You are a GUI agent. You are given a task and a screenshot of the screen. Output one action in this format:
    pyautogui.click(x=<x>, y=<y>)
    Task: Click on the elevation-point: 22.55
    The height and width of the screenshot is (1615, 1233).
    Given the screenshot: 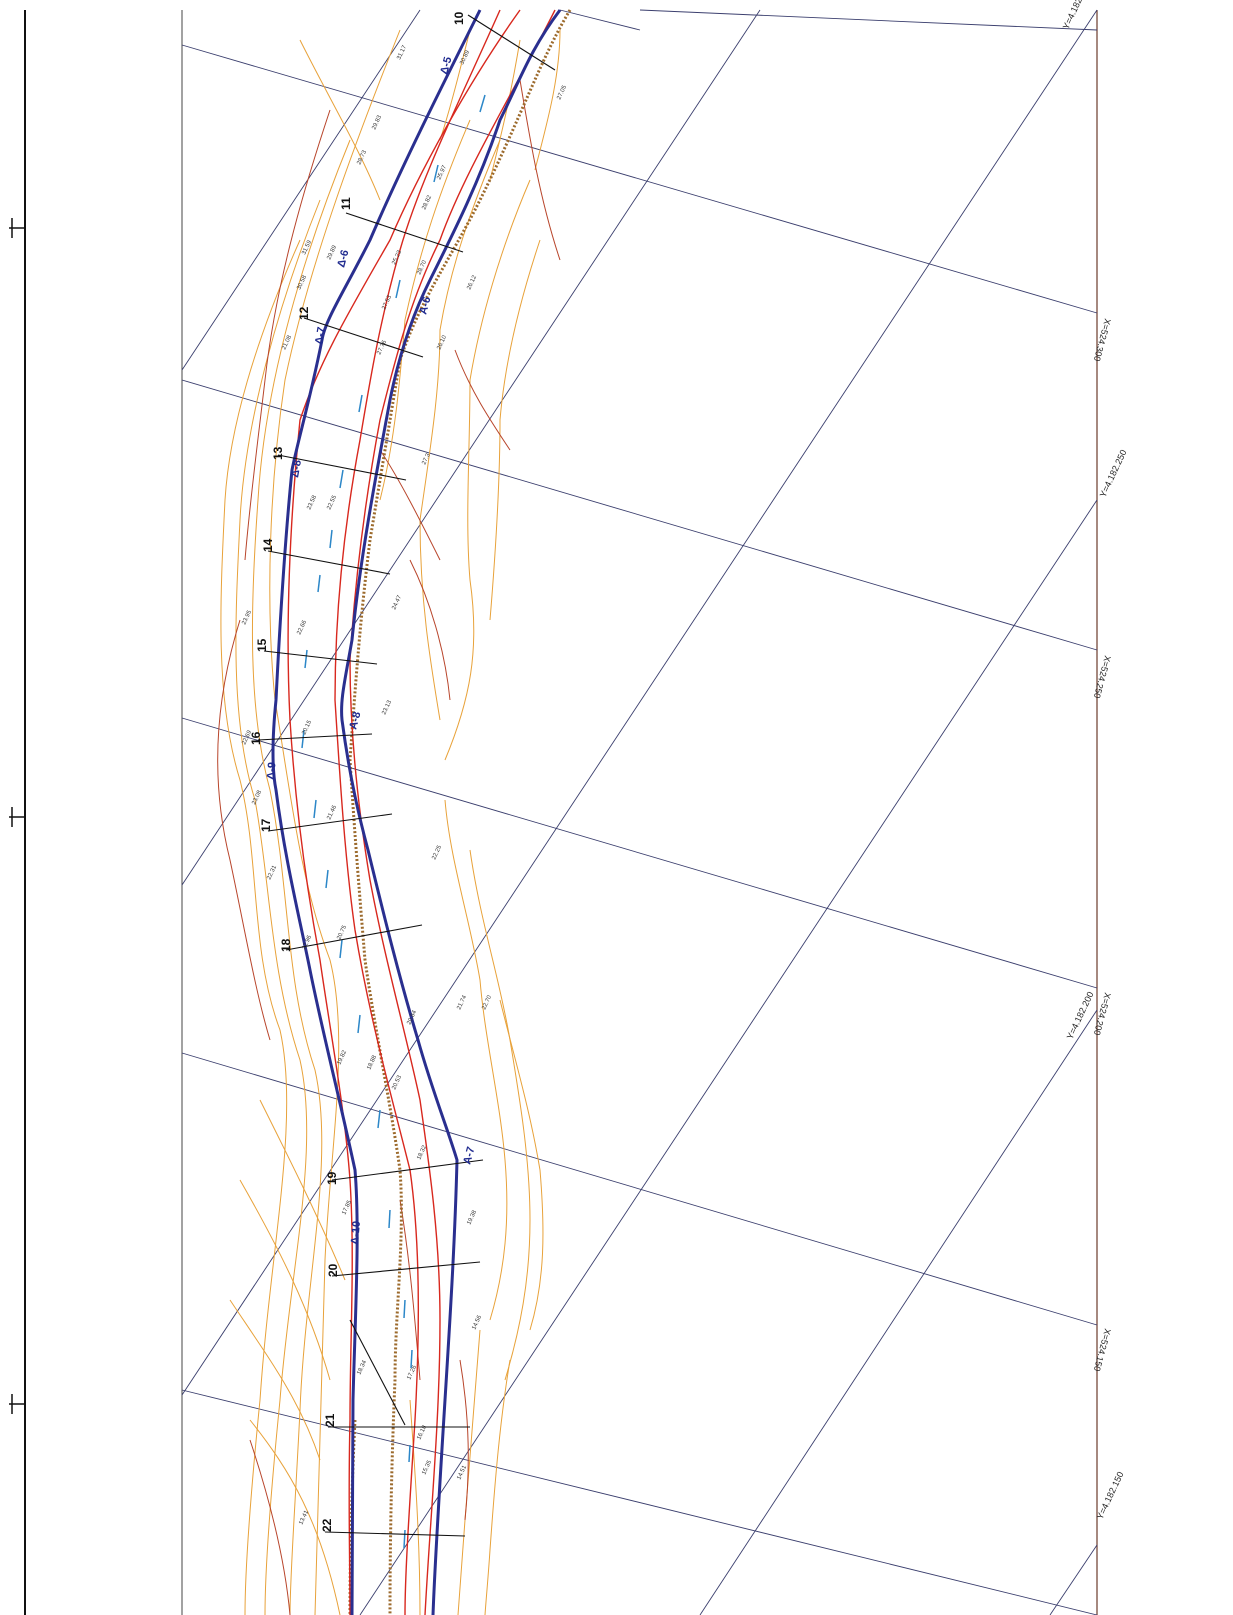 What is the action you would take?
    pyautogui.click(x=332, y=502)
    